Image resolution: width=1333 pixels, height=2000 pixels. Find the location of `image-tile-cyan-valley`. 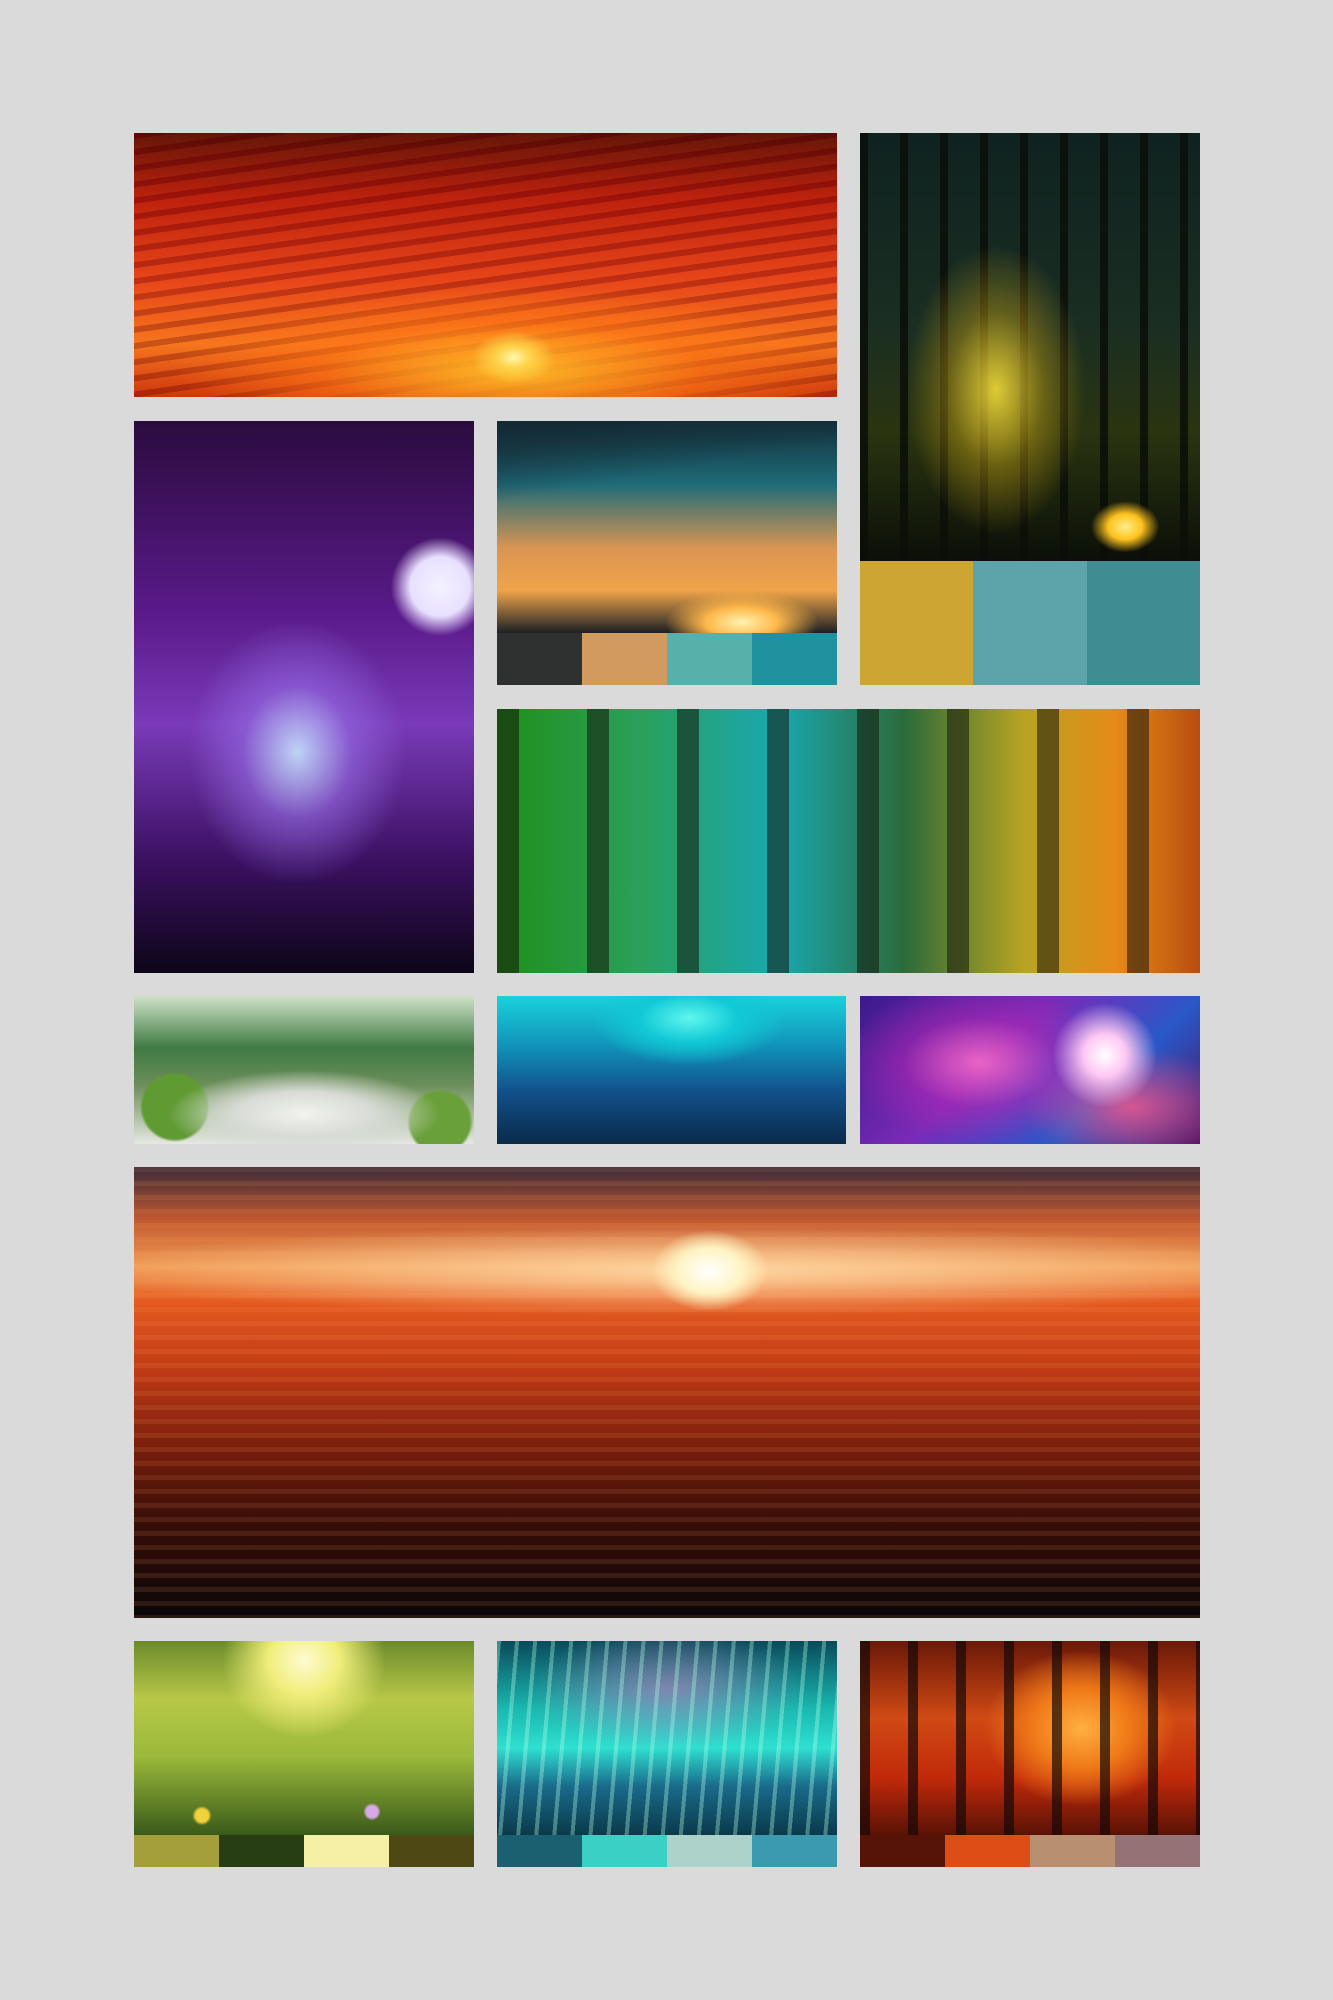

image-tile-cyan-valley is located at coordinates (671, 1070).